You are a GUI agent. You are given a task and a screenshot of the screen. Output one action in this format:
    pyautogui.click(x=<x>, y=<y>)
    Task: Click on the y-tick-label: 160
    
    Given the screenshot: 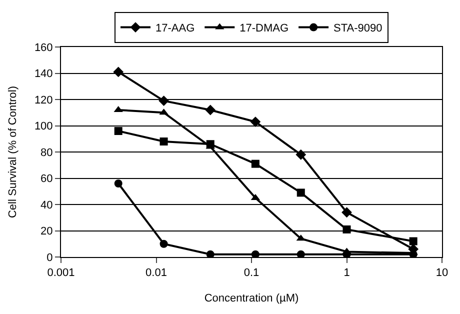 What is the action you would take?
    pyautogui.click(x=43, y=48)
    